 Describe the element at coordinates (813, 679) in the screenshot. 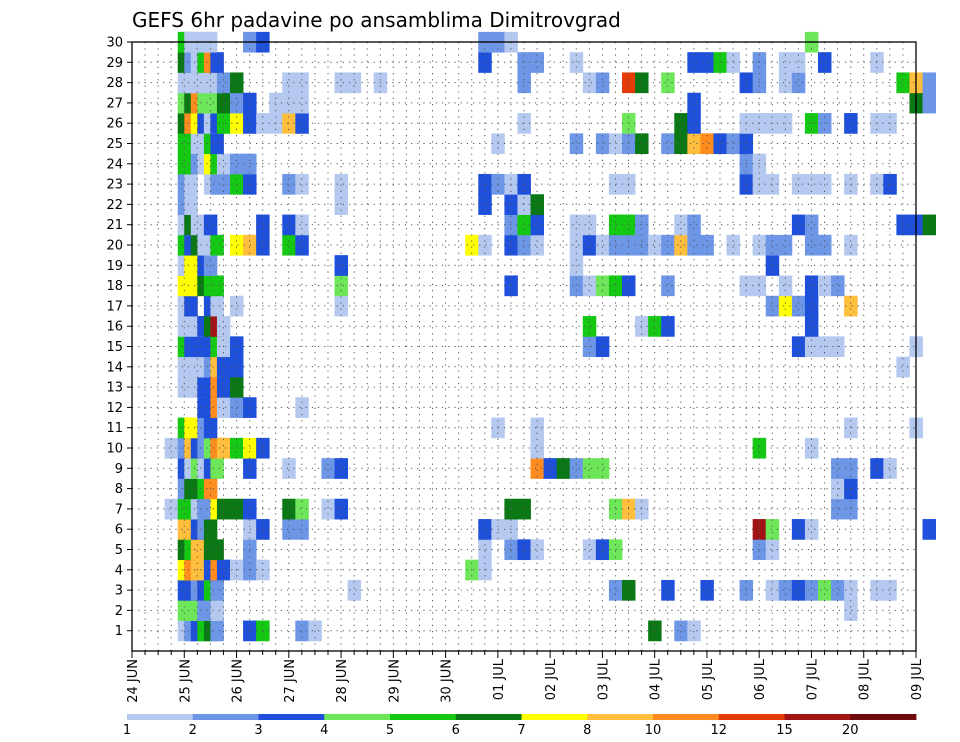

I see `x-tick-label: 07 JUL` at that location.